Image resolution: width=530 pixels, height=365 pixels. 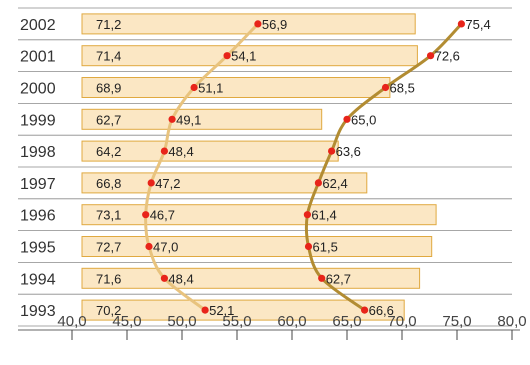 What do you see at coordinates (511, 321) in the screenshot?
I see `x-tick-label: 80,0` at bounding box center [511, 321].